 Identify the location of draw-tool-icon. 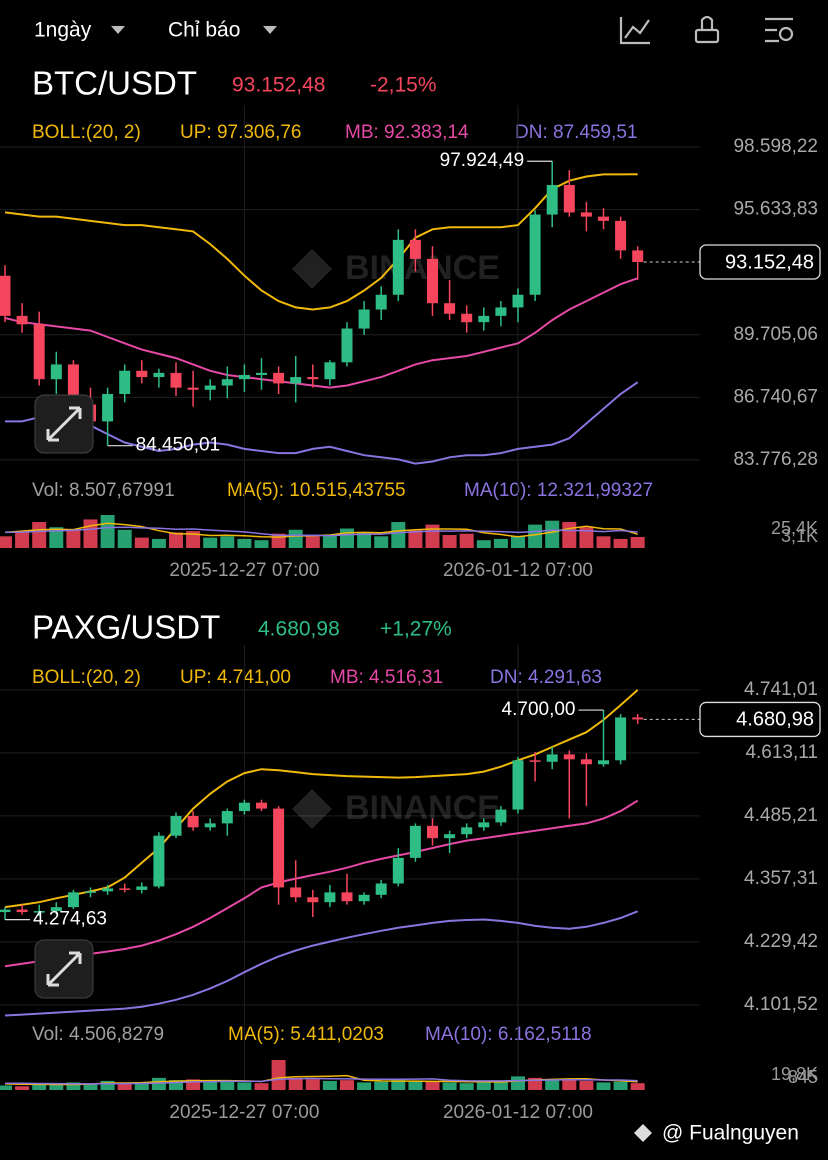
(707, 29).